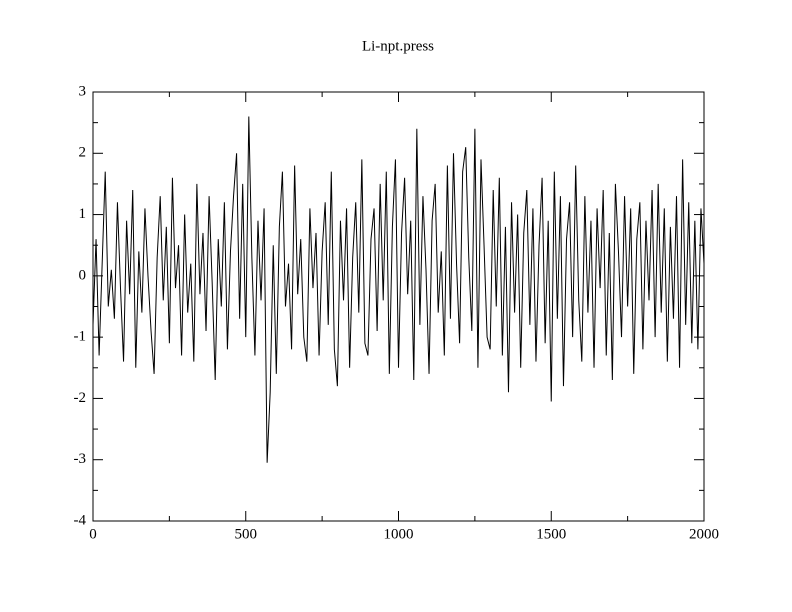 Image resolution: width=792 pixels, height=612 pixels. I want to click on y-tick-label: -4, so click(80, 520).